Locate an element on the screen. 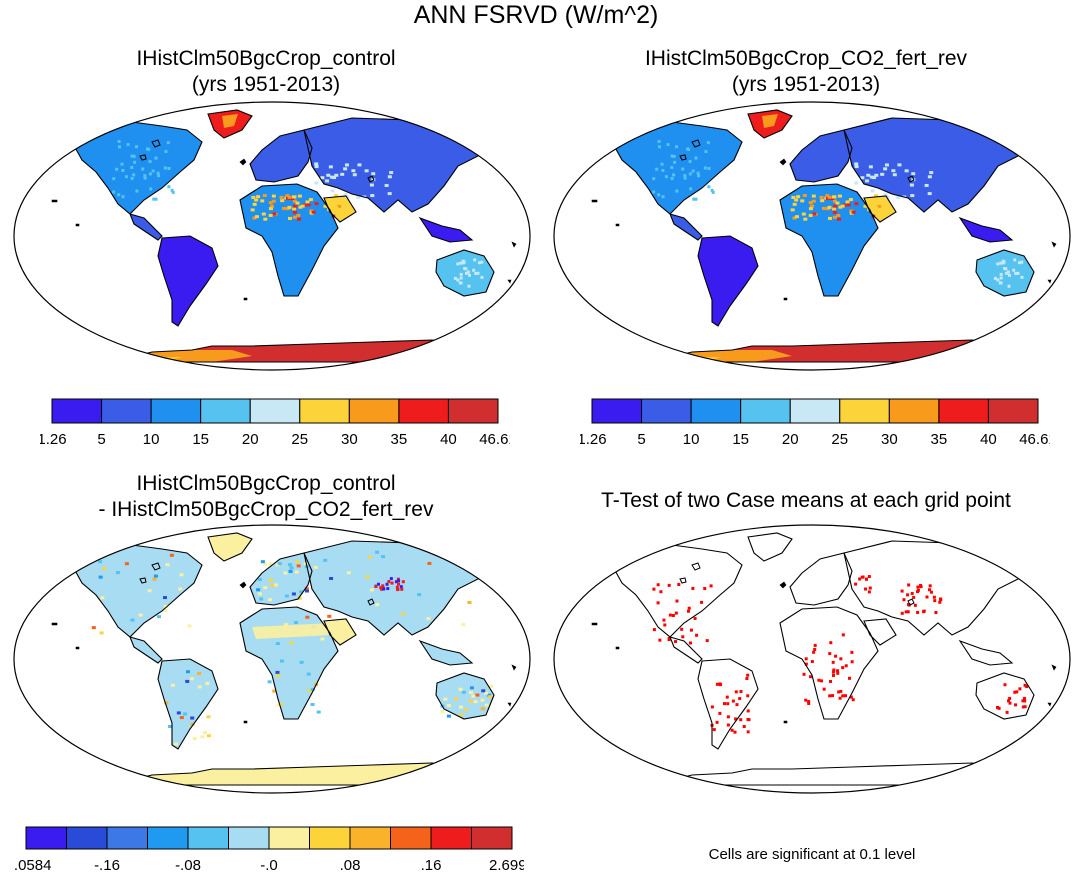 The height and width of the screenshot is (874, 1072). colorbar-diff-label-2: -.16 is located at coordinates (107, 865).